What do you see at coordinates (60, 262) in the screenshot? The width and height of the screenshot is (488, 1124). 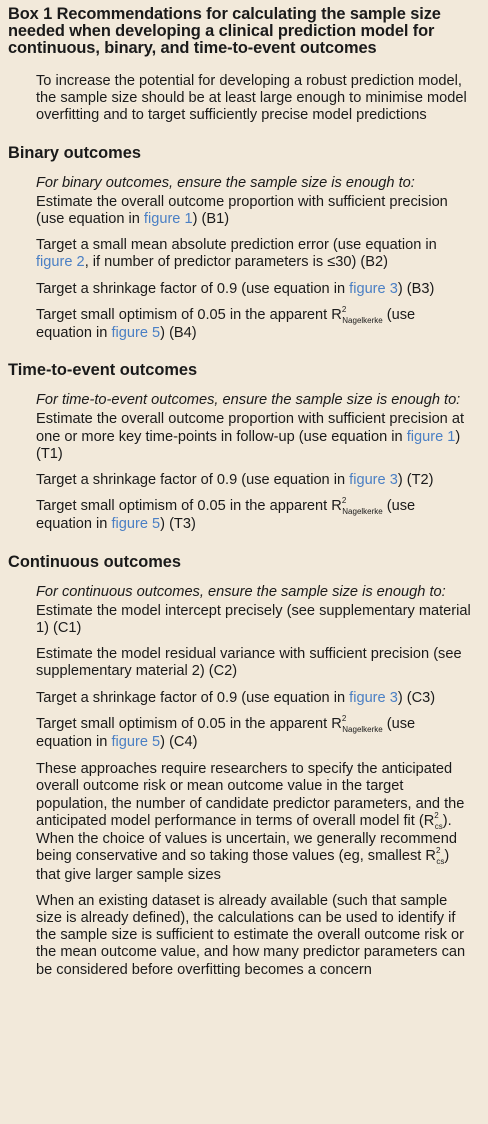 I see `link-figure-2: figure 2` at bounding box center [60, 262].